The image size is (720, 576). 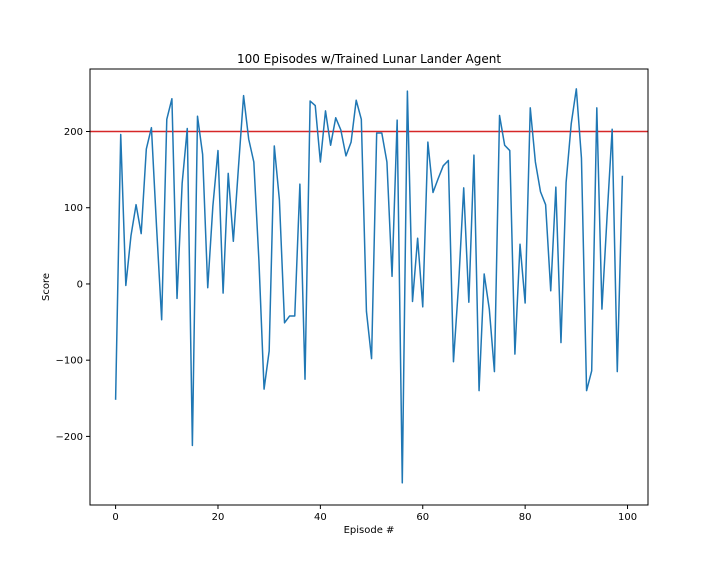 What do you see at coordinates (320, 517) in the screenshot?
I see `x-tick-label: 40` at bounding box center [320, 517].